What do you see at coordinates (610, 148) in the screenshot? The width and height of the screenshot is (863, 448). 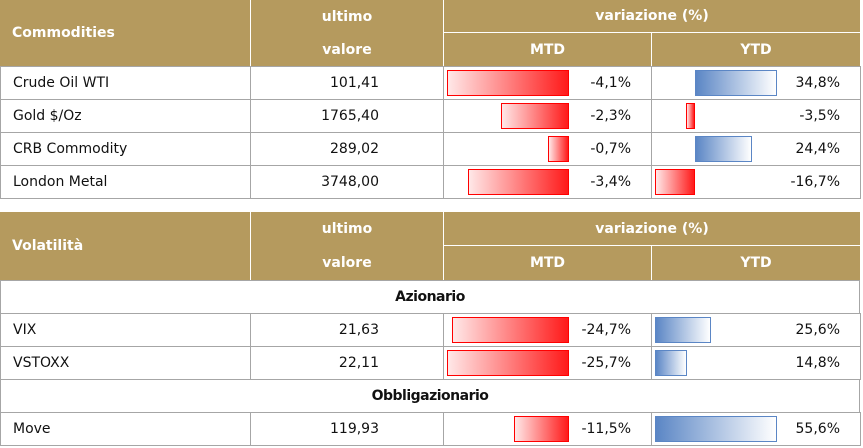 I see `variation-label: -0,7%` at bounding box center [610, 148].